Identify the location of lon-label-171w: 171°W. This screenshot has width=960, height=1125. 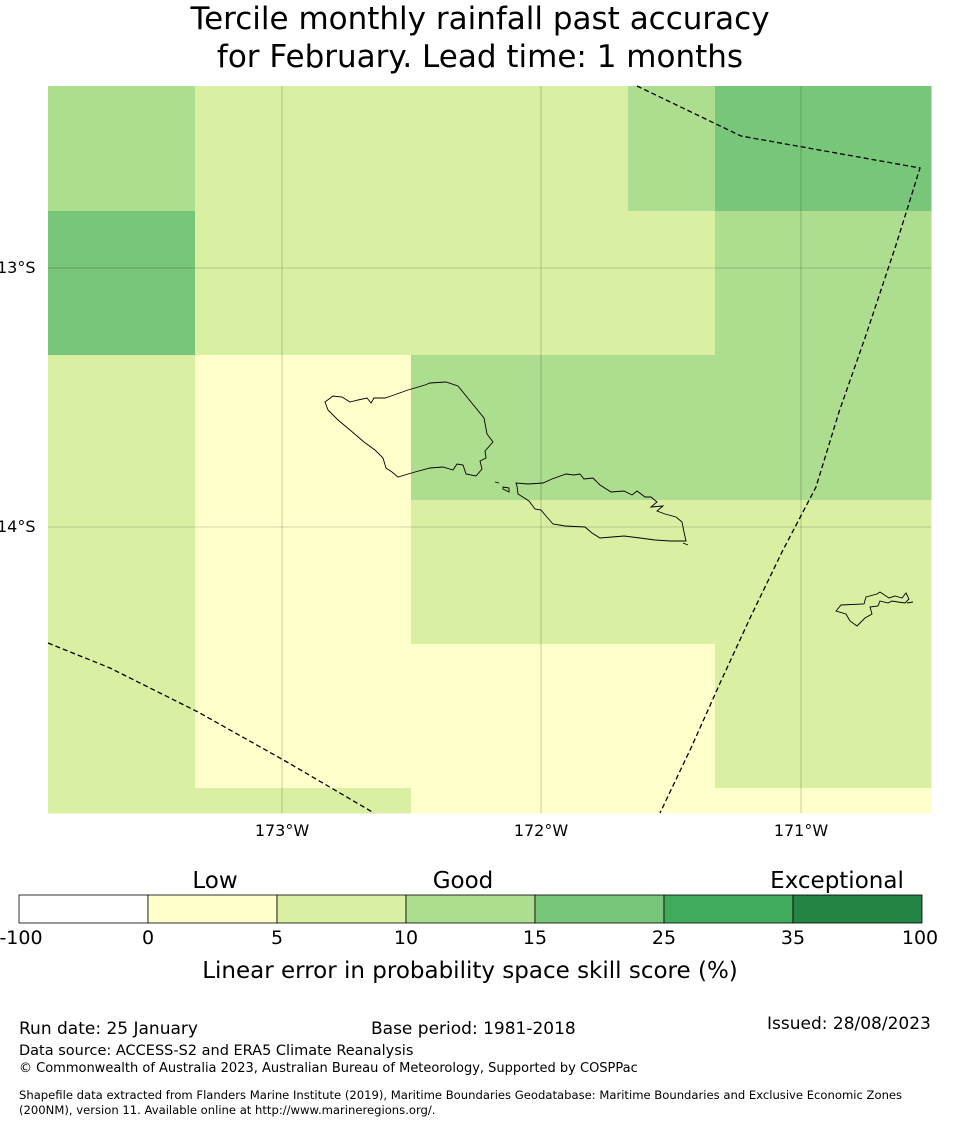
(801, 830).